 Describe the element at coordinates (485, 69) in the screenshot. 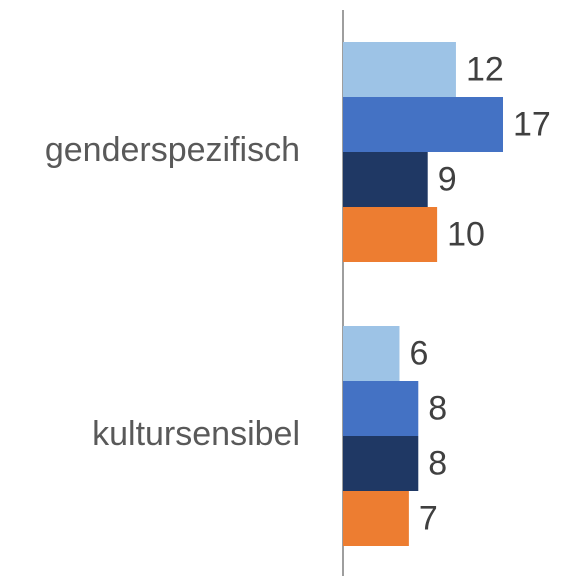

I see `data-label: 12` at that location.